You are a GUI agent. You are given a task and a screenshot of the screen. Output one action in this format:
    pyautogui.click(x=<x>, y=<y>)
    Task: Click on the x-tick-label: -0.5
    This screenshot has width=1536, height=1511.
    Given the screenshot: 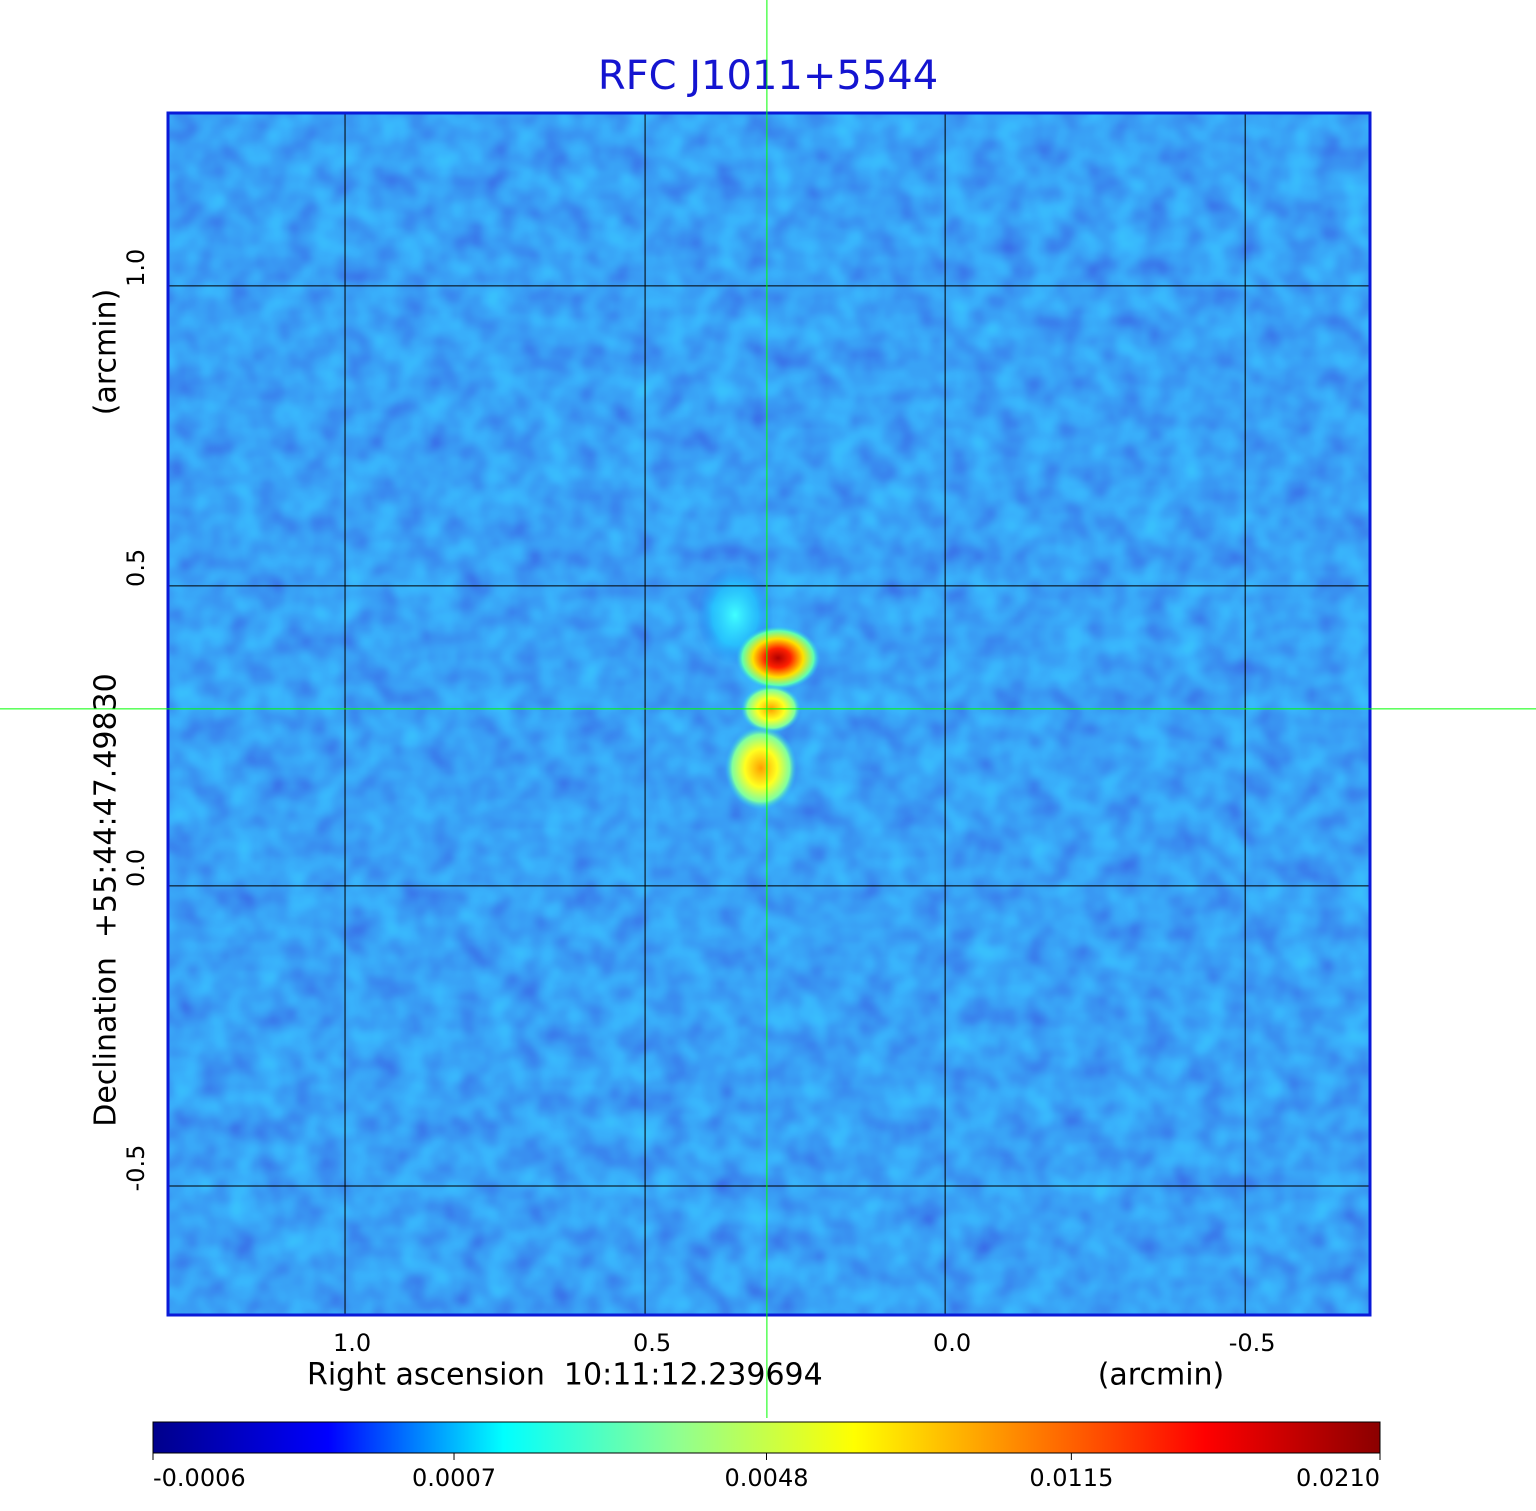 What is the action you would take?
    pyautogui.click(x=1252, y=1343)
    